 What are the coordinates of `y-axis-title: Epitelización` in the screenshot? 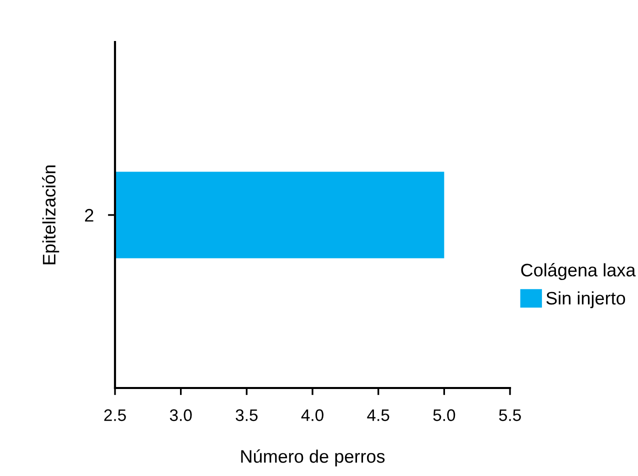 It's located at (51, 214).